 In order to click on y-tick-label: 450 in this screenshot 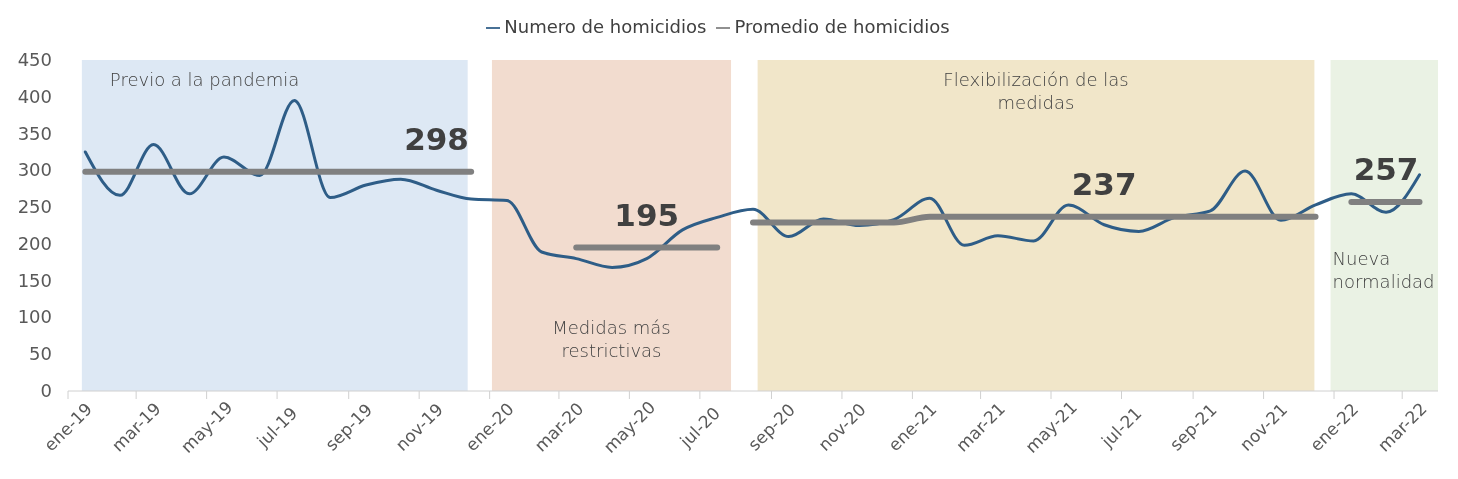, I will do `click(34, 59)`.